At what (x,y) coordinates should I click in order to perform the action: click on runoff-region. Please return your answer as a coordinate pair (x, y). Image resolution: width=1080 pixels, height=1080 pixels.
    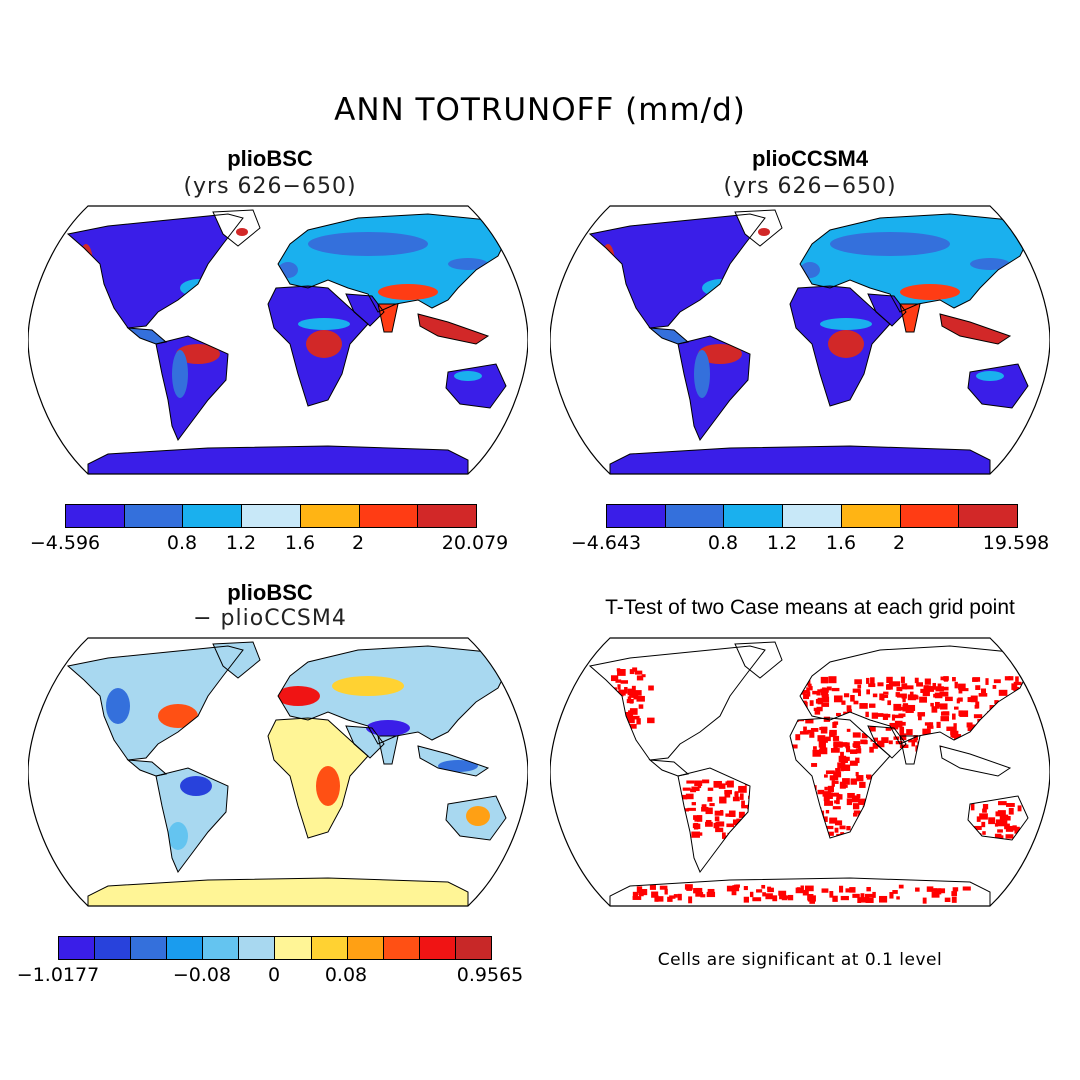
    Looking at the image, I should click on (368, 244).